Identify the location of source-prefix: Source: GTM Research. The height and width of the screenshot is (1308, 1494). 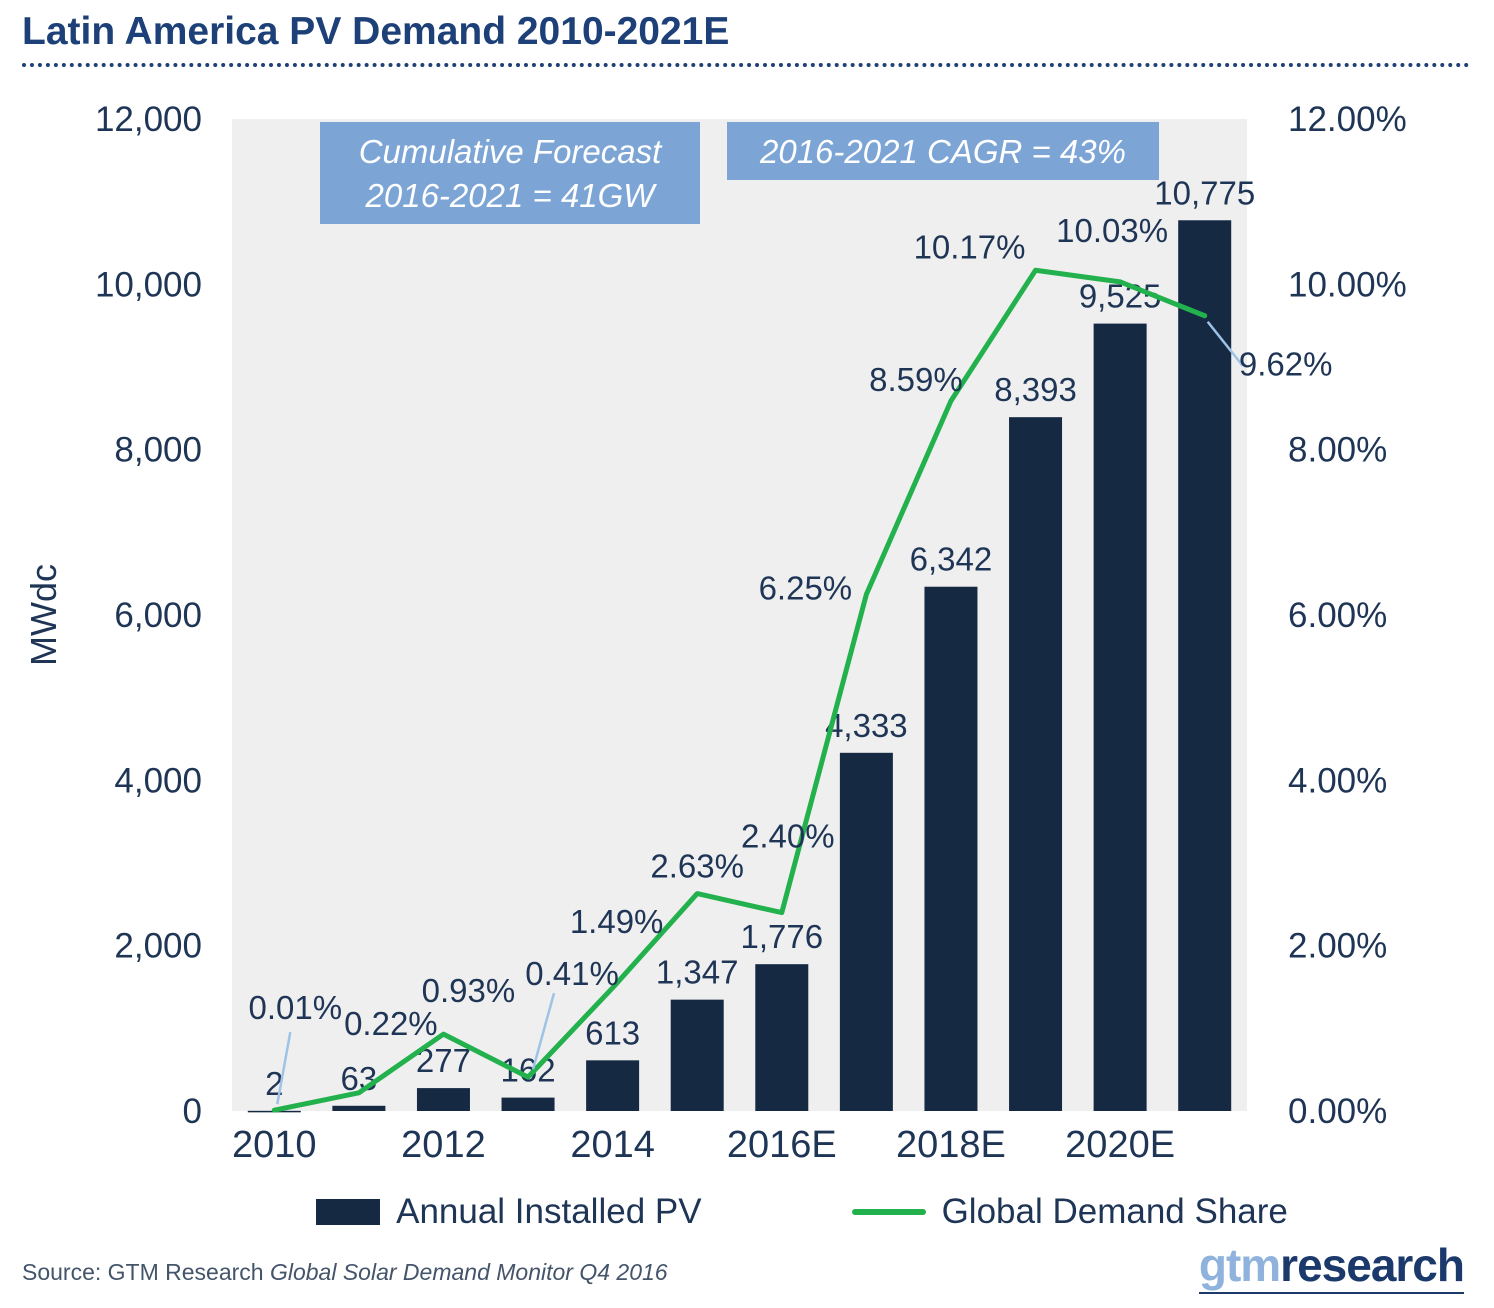
(146, 1272).